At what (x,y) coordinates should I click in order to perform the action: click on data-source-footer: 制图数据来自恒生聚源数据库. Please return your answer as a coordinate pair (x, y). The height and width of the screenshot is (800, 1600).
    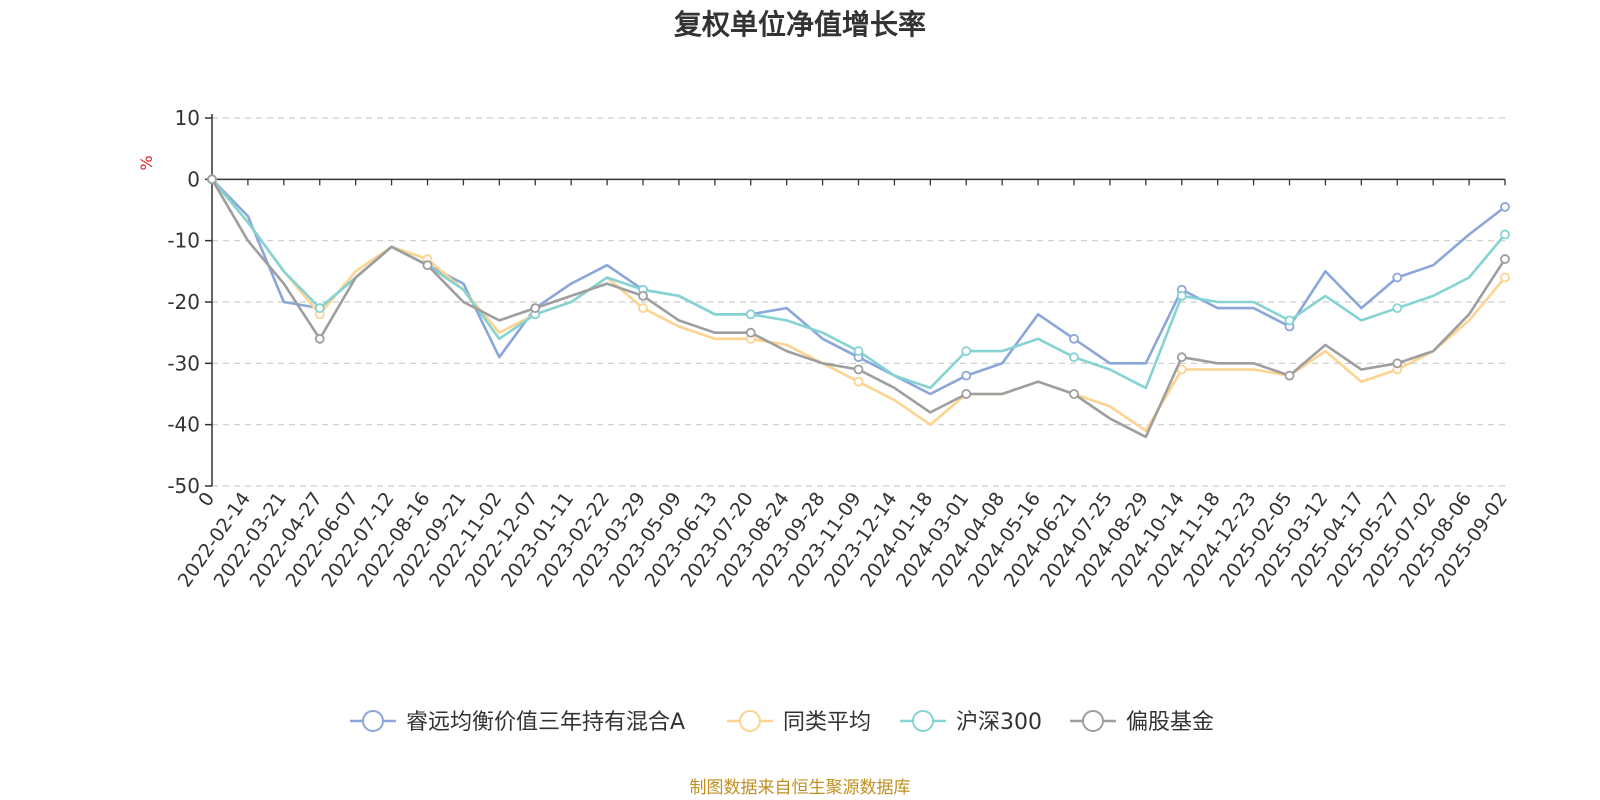
    Looking at the image, I should click on (800, 788).